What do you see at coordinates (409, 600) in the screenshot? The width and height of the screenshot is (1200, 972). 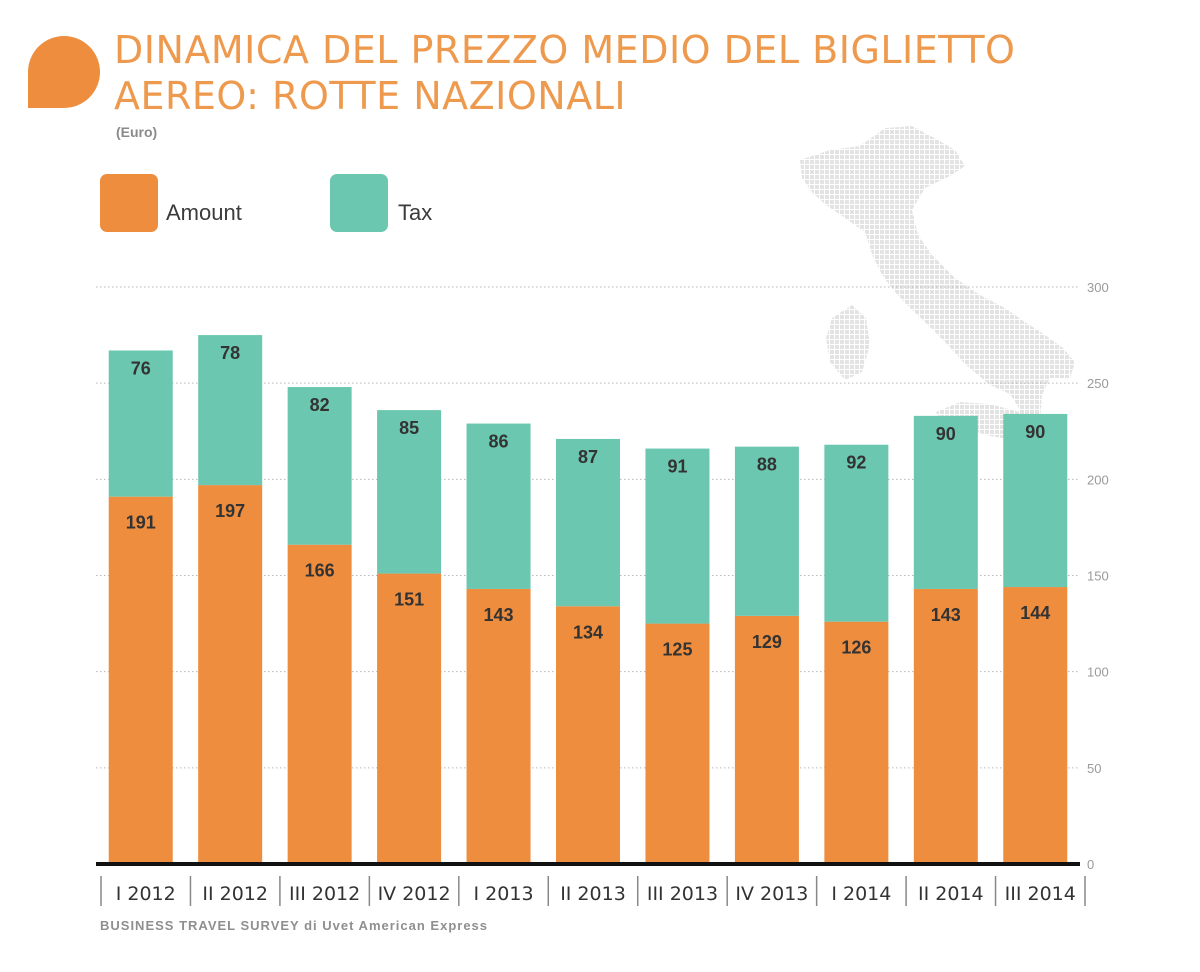 I see `data-label-amount: 151` at bounding box center [409, 600].